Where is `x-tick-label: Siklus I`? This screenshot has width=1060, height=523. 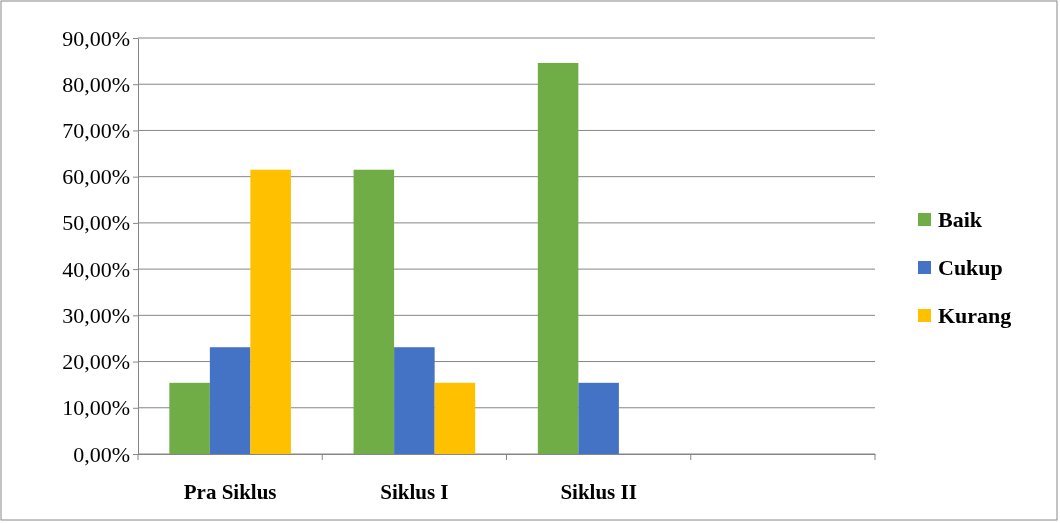 x-tick-label: Siklus I is located at coordinates (414, 491).